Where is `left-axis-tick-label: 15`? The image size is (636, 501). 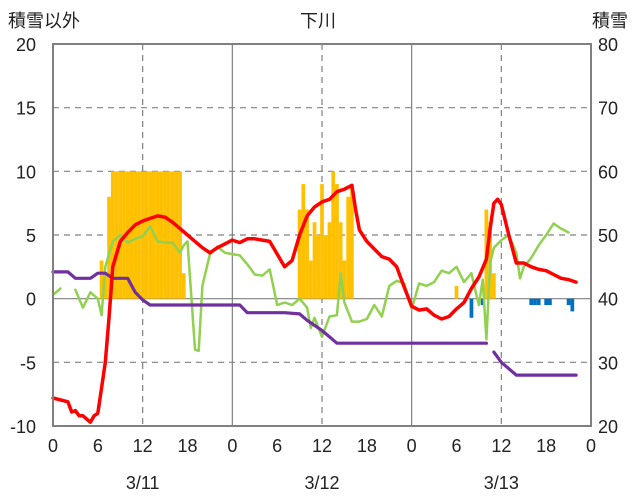
left-axis-tick-label: 15 is located at coordinates (26, 109).